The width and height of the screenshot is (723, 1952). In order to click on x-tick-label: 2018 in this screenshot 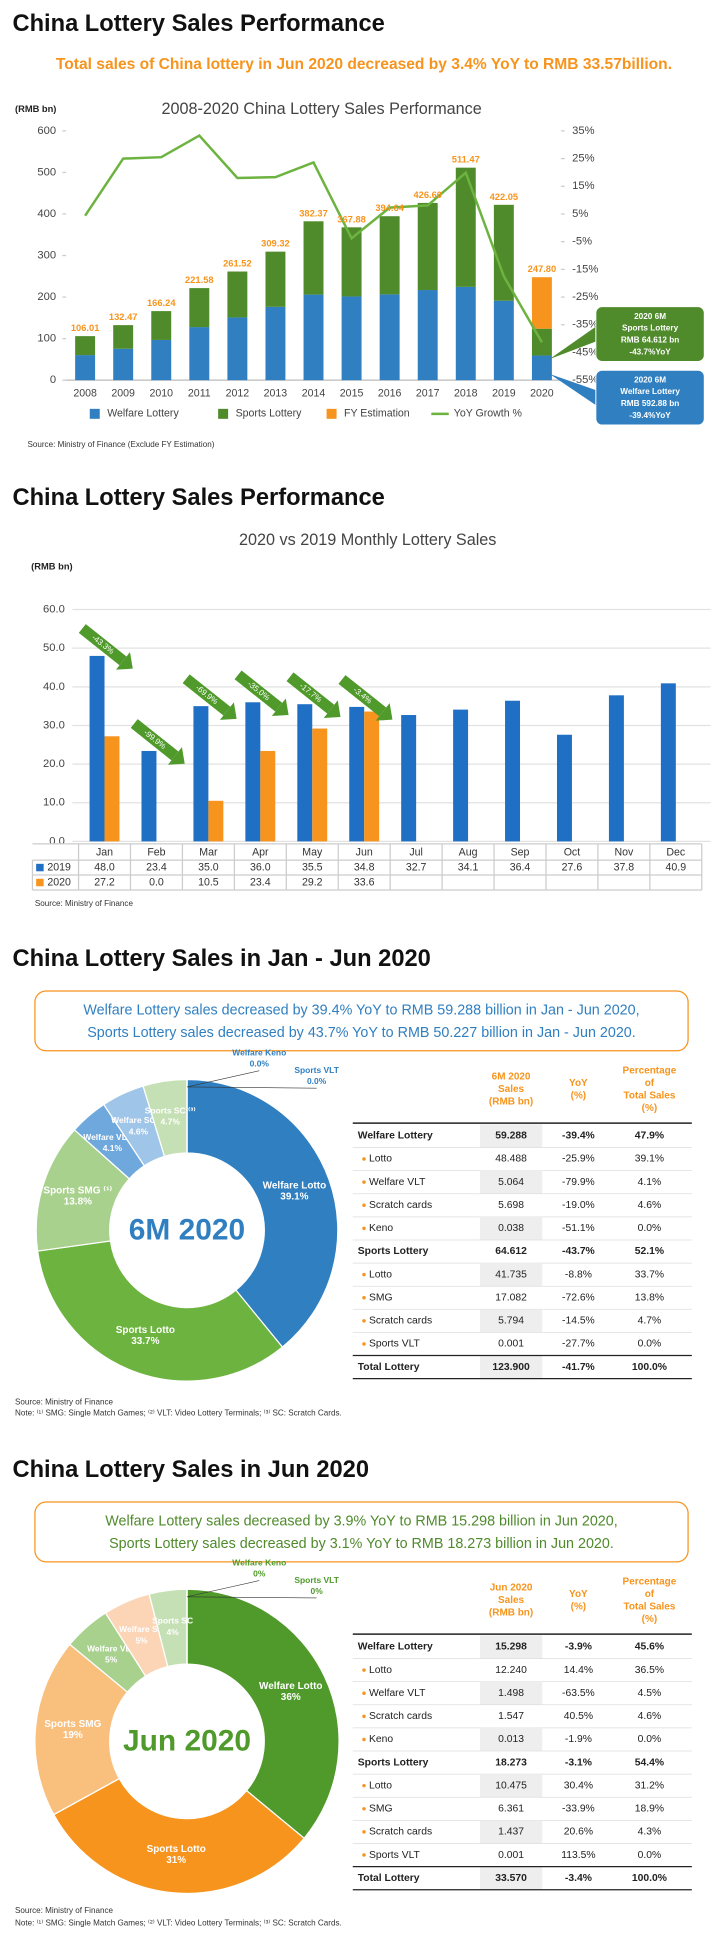, I will do `click(466, 394)`.